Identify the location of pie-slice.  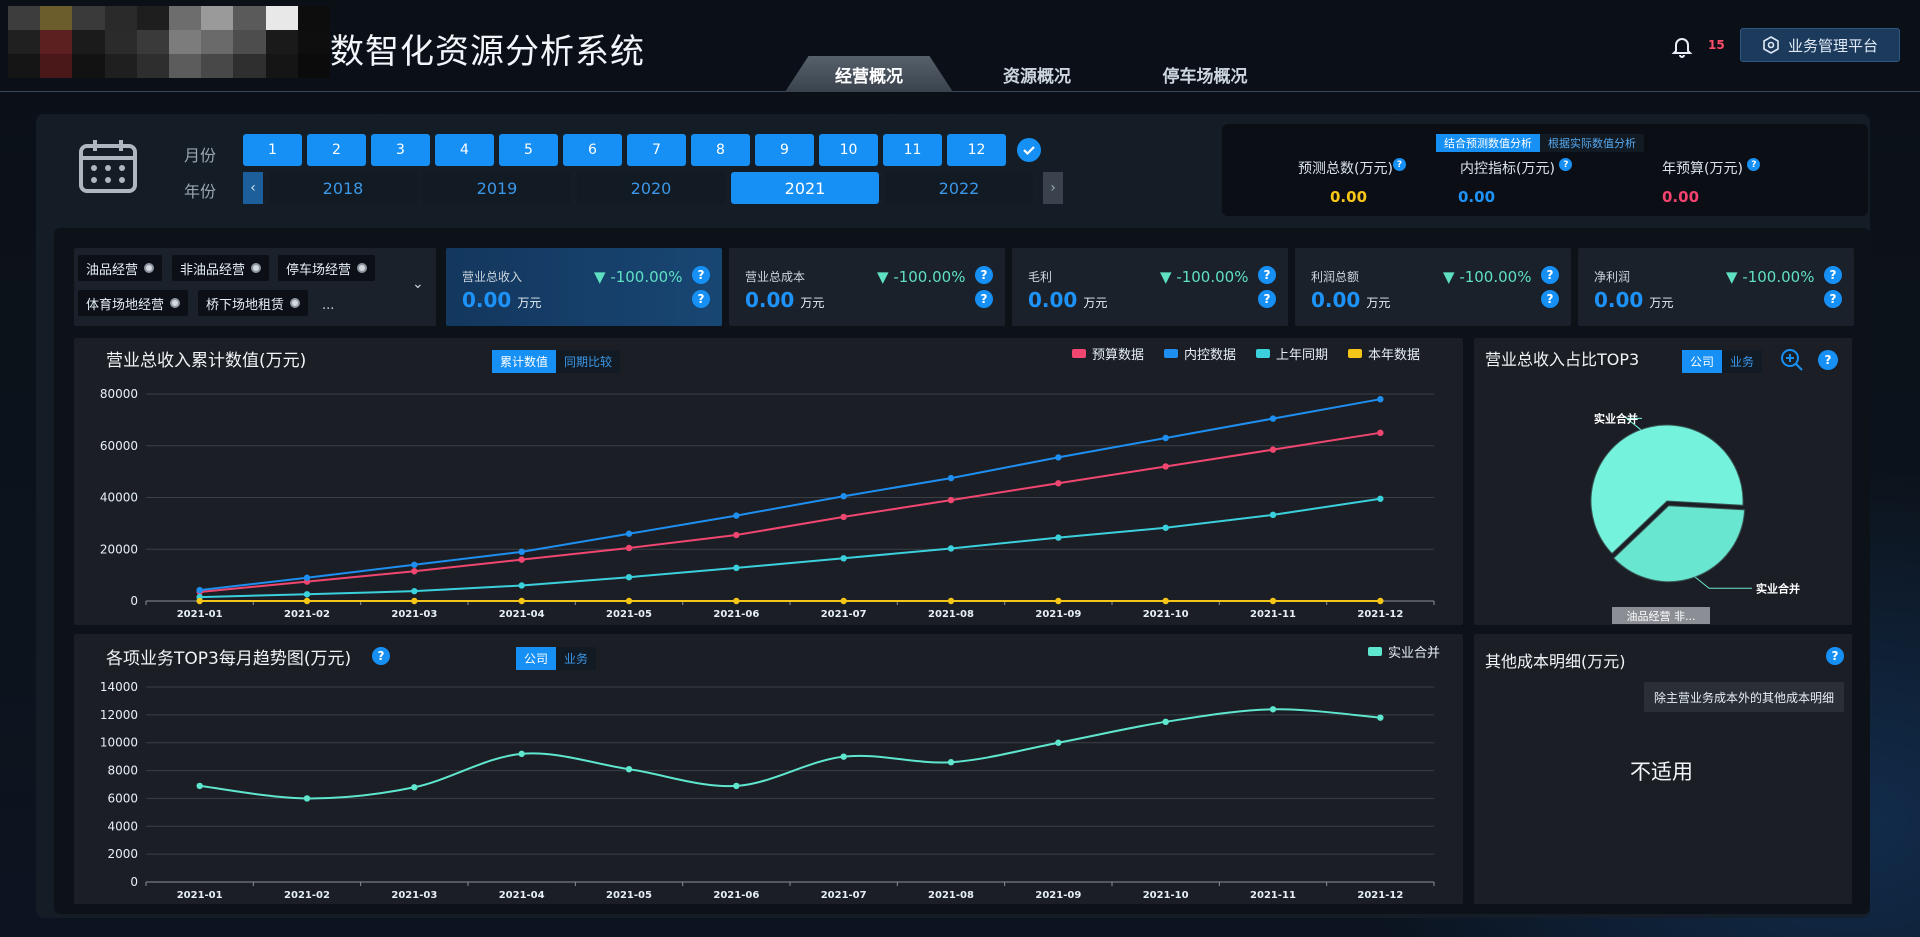
(1679, 544).